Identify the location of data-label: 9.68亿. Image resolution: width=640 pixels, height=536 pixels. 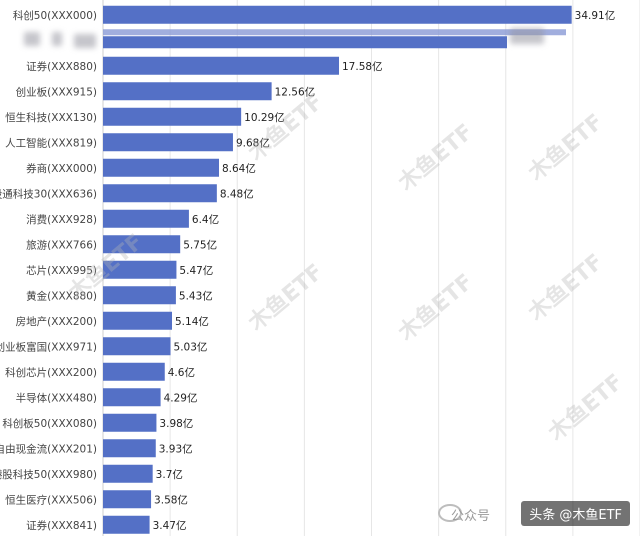
(253, 142).